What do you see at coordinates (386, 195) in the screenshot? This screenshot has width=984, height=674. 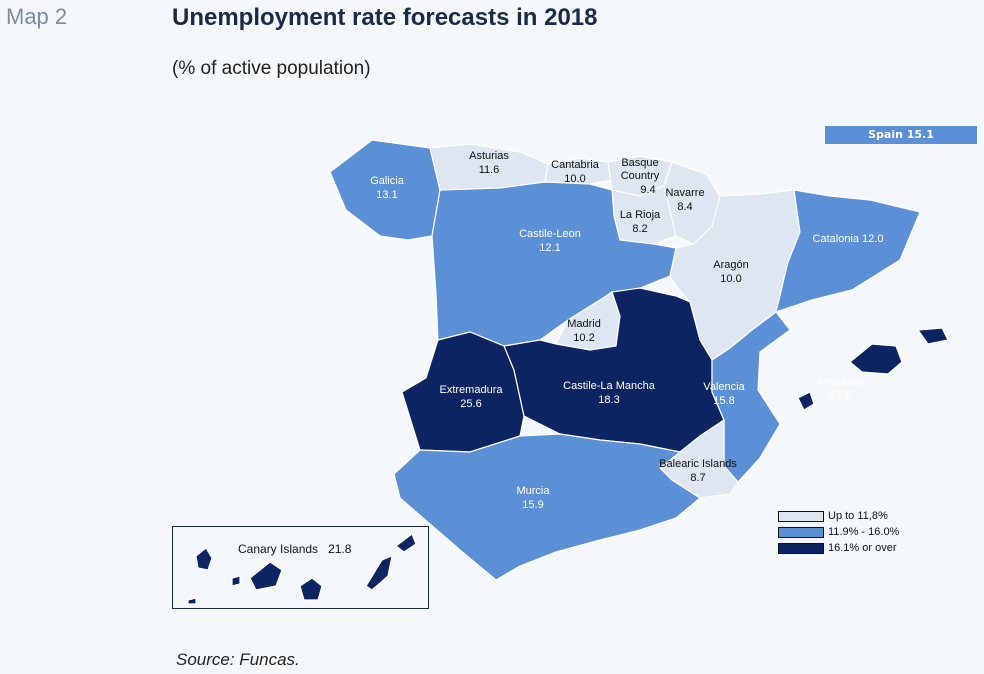 I see `region-value-galicia: 13.1` at bounding box center [386, 195].